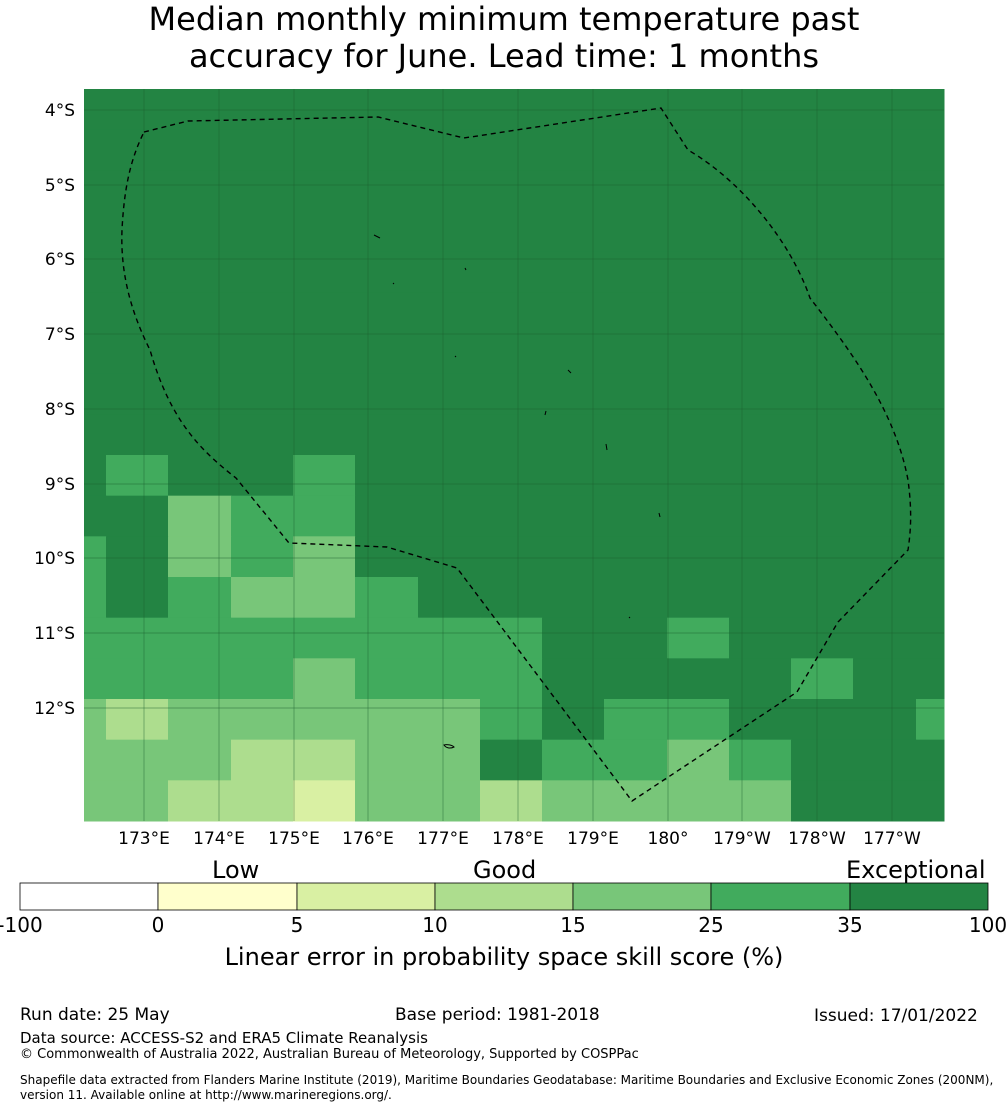 The width and height of the screenshot is (1008, 1110). What do you see at coordinates (95, 1015) in the screenshot?
I see `run-date: Run date: 25 May` at bounding box center [95, 1015].